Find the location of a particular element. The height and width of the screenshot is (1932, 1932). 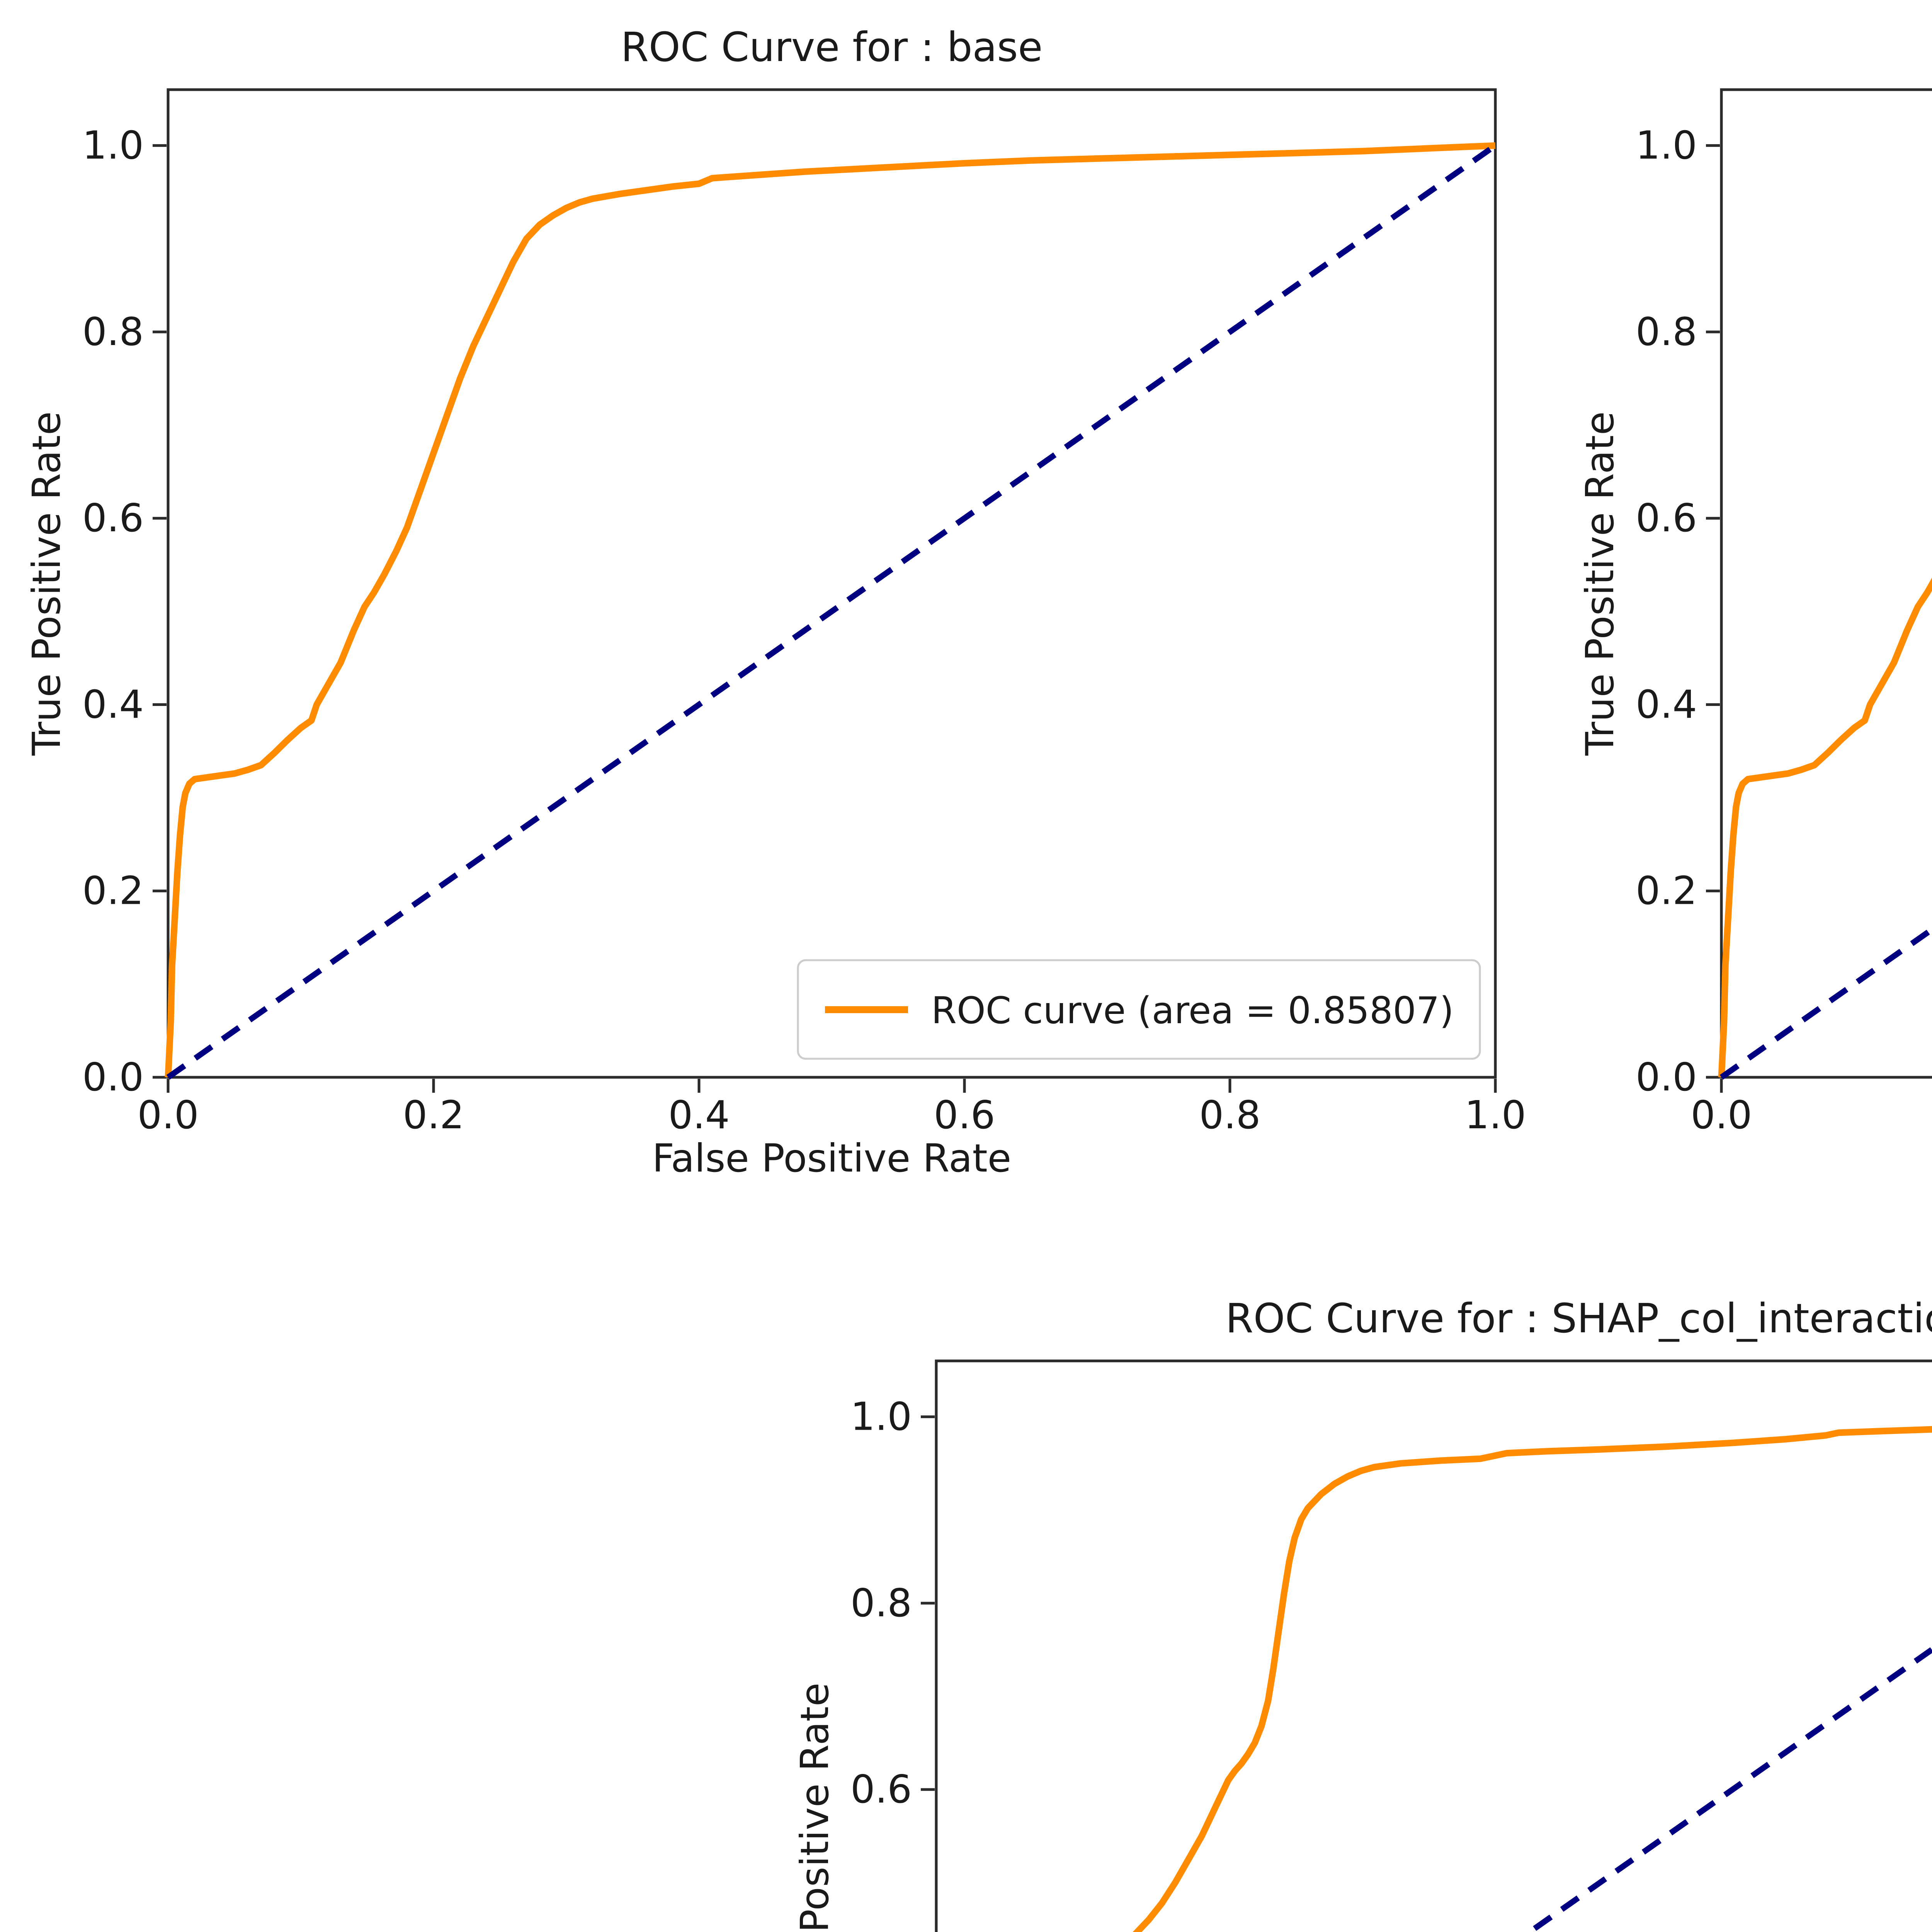

axes-frame is located at coordinates (1826, 584).